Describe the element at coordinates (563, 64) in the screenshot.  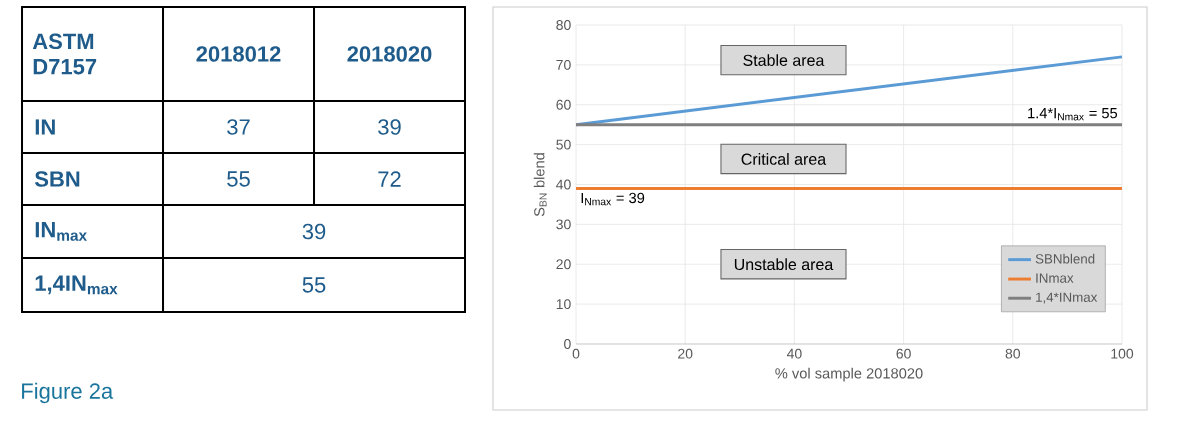
I see `y-tick-label: 70` at that location.